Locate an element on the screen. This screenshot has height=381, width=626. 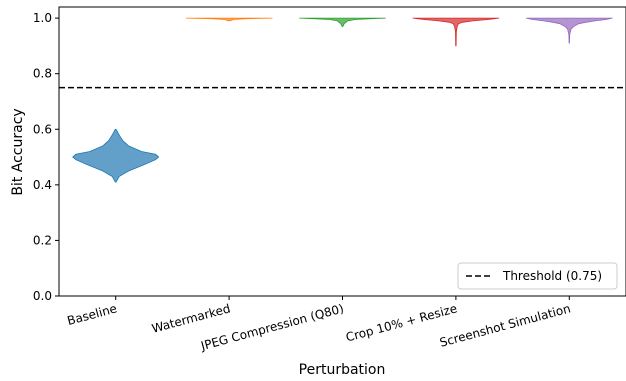
y-tick-label: 1.0 is located at coordinates (42, 18).